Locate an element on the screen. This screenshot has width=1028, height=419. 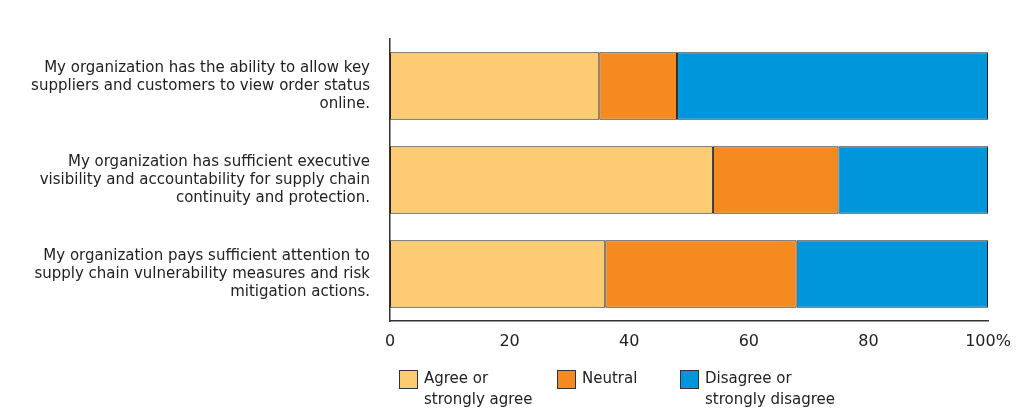
x-tick-label: 60 is located at coordinates (748, 340).